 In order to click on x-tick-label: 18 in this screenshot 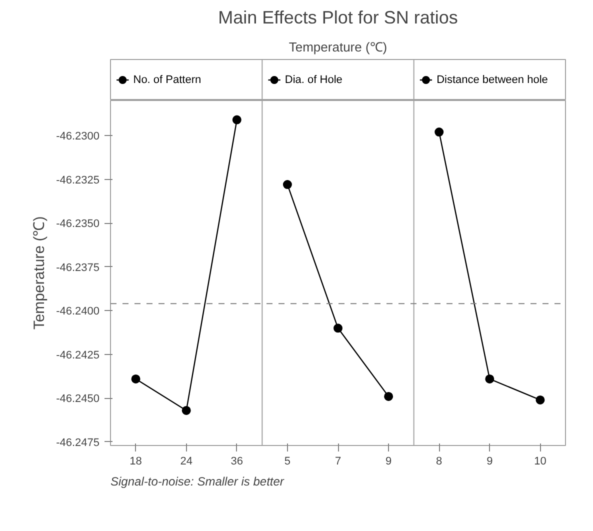, I will do `click(136, 462)`.